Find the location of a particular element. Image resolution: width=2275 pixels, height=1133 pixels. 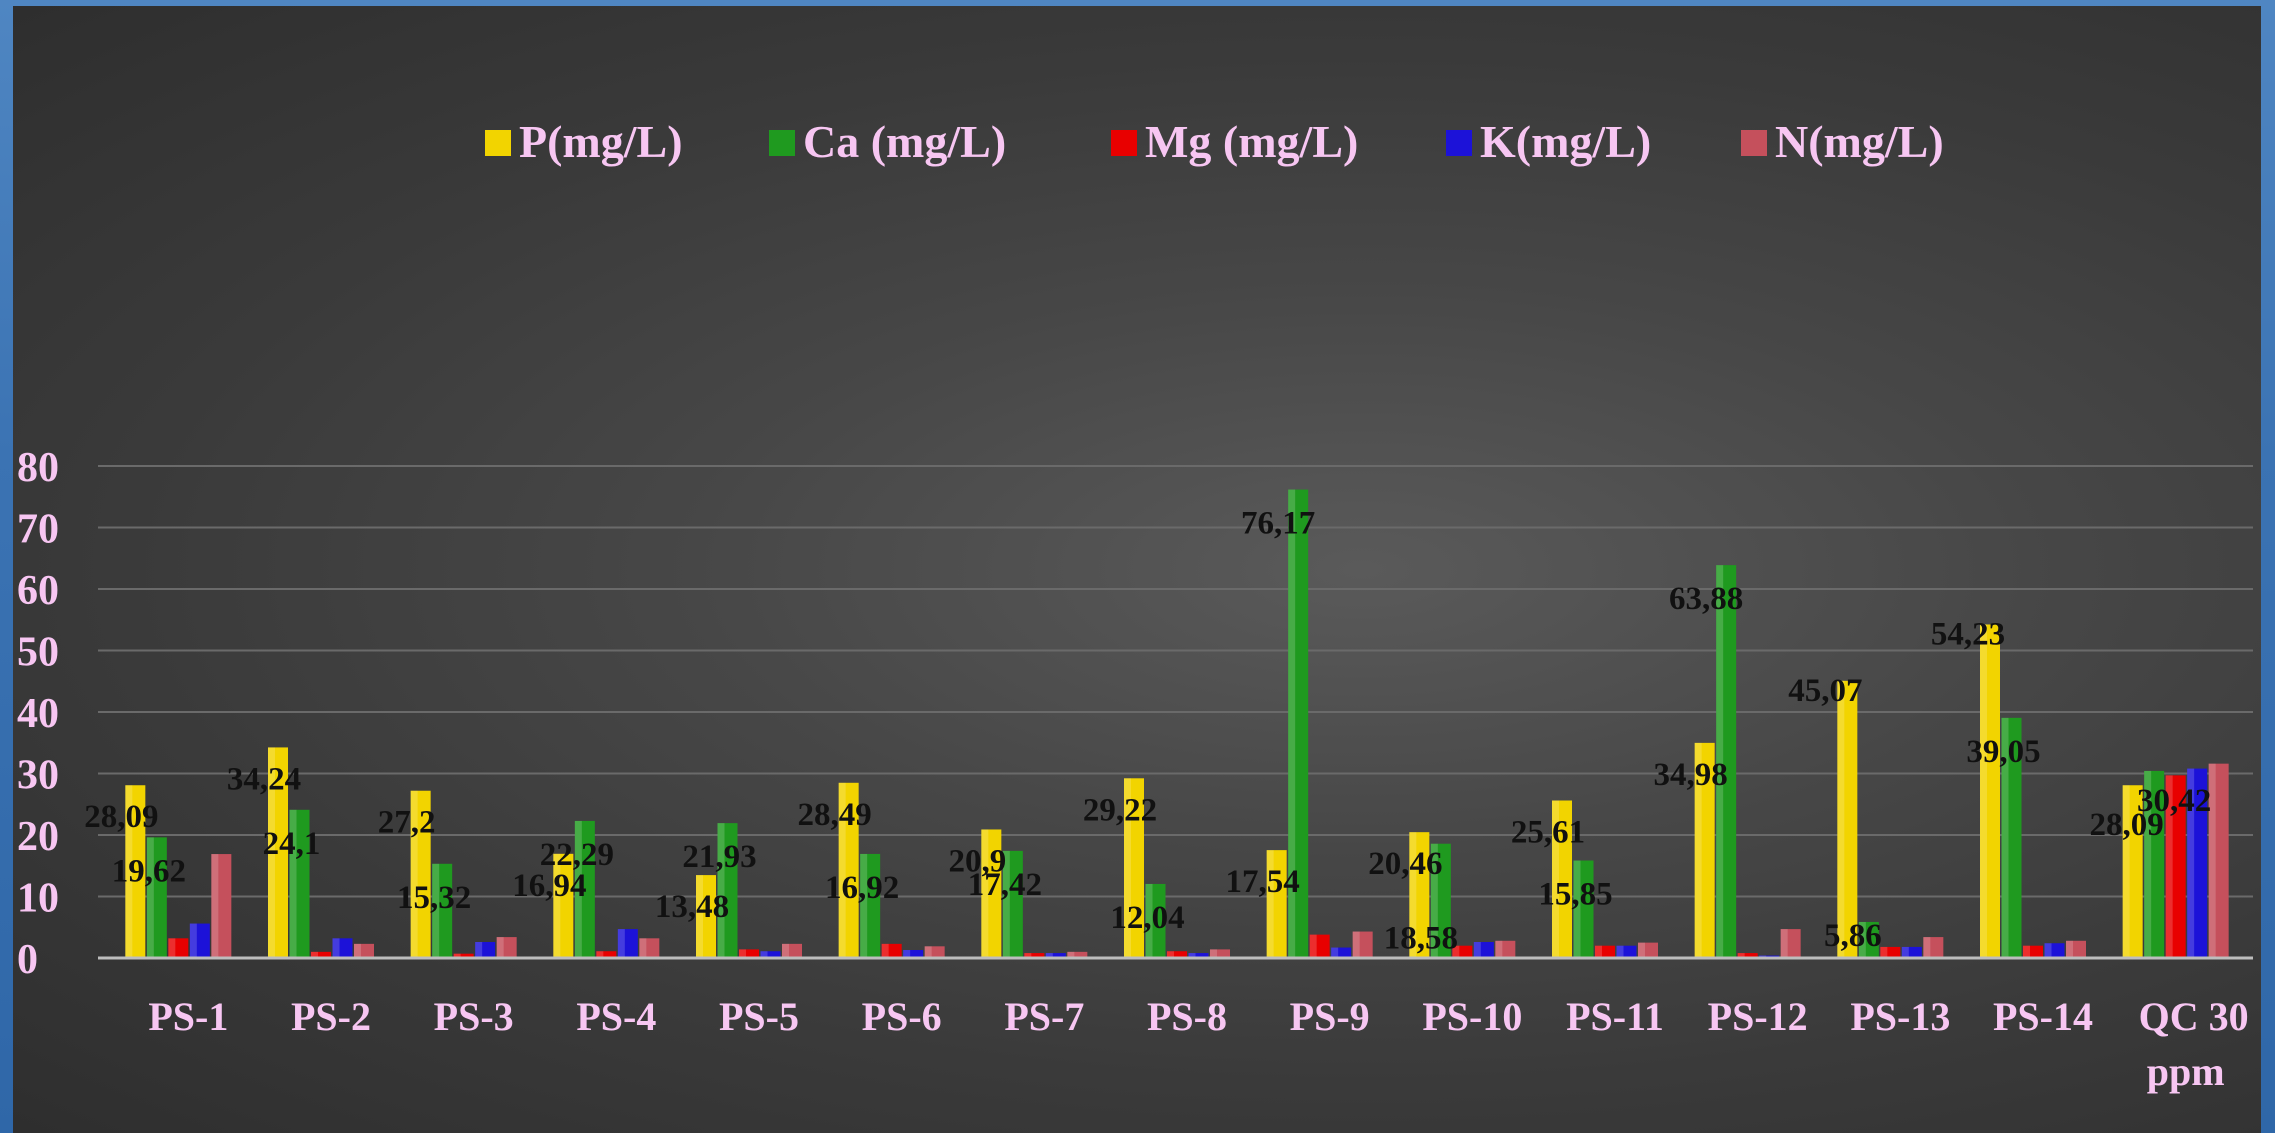

data-label: 5,86 is located at coordinates (1853, 936).